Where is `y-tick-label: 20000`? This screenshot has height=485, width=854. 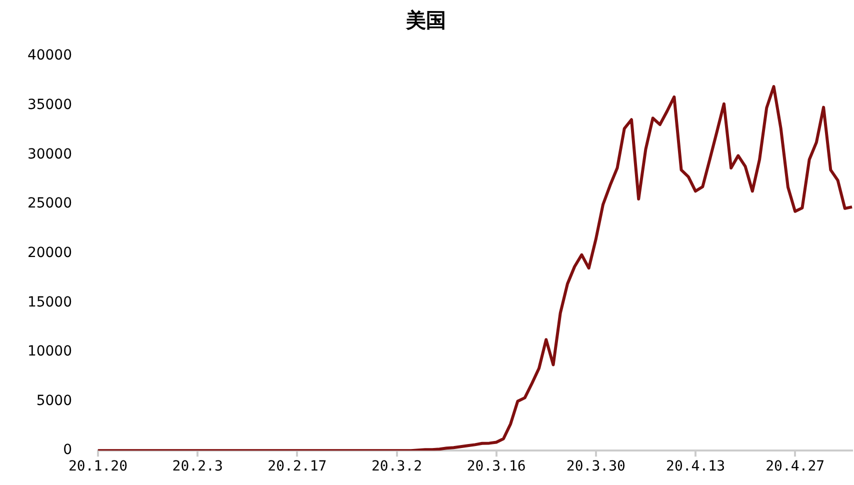
y-tick-label: 20000 is located at coordinates (49, 252).